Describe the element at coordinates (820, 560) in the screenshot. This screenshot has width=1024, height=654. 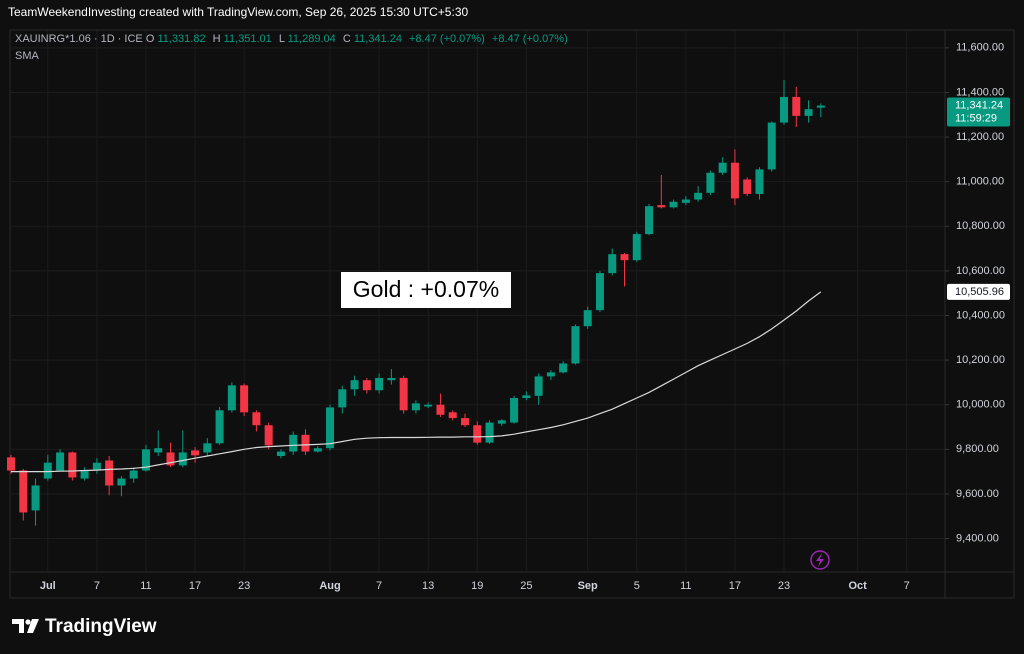
I see `replay-icon` at that location.